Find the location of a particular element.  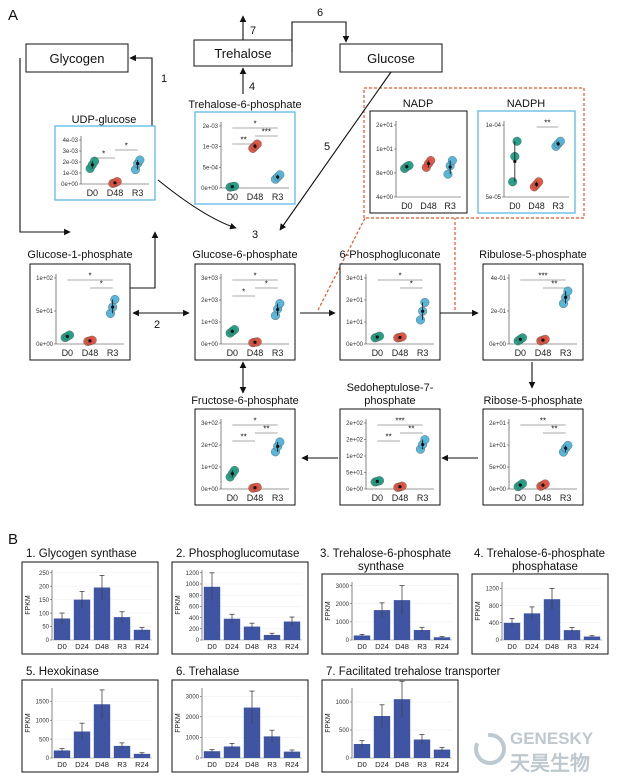

plot-title: Trehalose-6-phosphate is located at coordinates (244, 105).